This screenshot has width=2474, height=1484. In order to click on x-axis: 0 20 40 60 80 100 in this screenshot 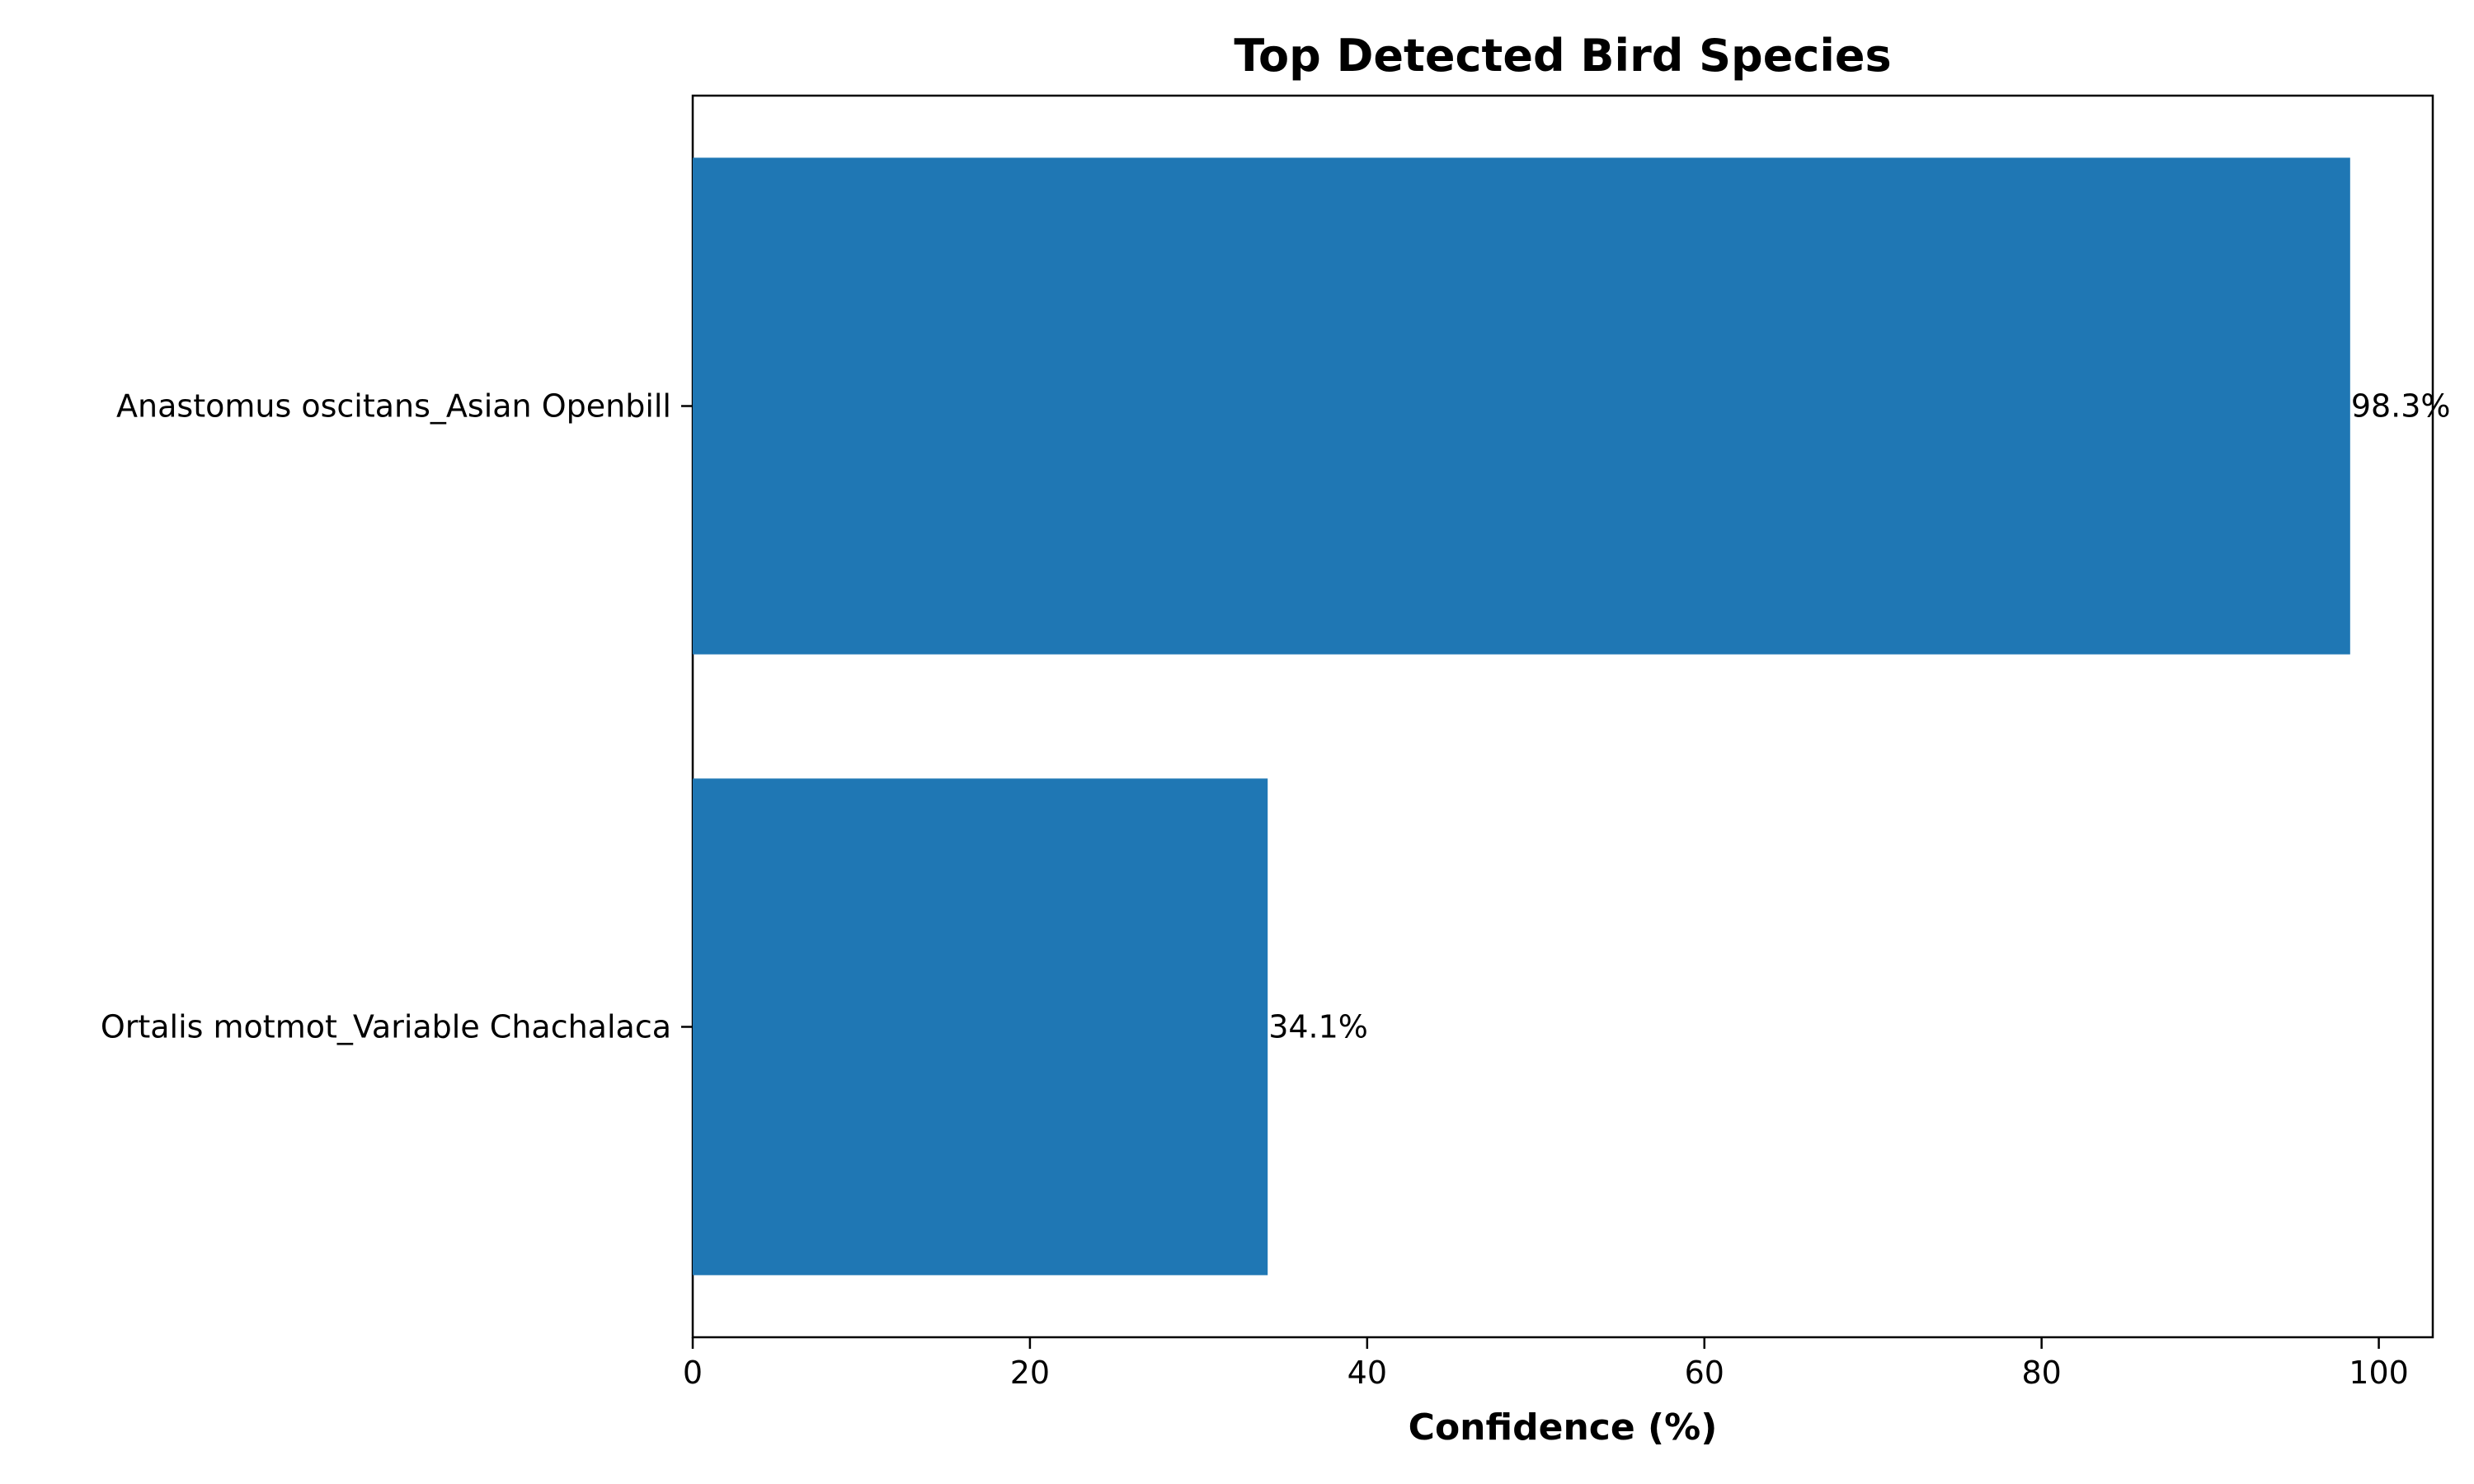, I will do `click(1546, 1364)`.